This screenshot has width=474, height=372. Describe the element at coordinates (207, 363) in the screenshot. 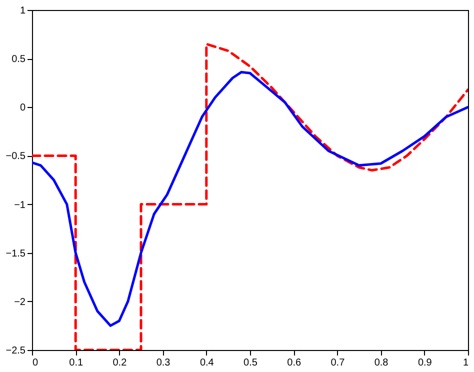

I see `x-tick-label: 0.4` at that location.